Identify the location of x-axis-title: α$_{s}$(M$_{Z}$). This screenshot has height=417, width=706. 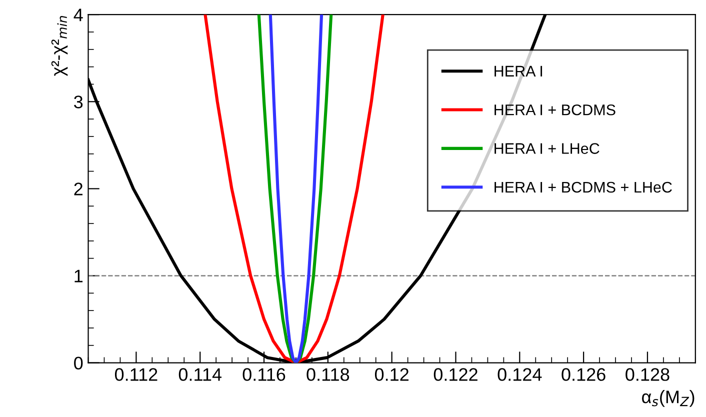
(668, 398).